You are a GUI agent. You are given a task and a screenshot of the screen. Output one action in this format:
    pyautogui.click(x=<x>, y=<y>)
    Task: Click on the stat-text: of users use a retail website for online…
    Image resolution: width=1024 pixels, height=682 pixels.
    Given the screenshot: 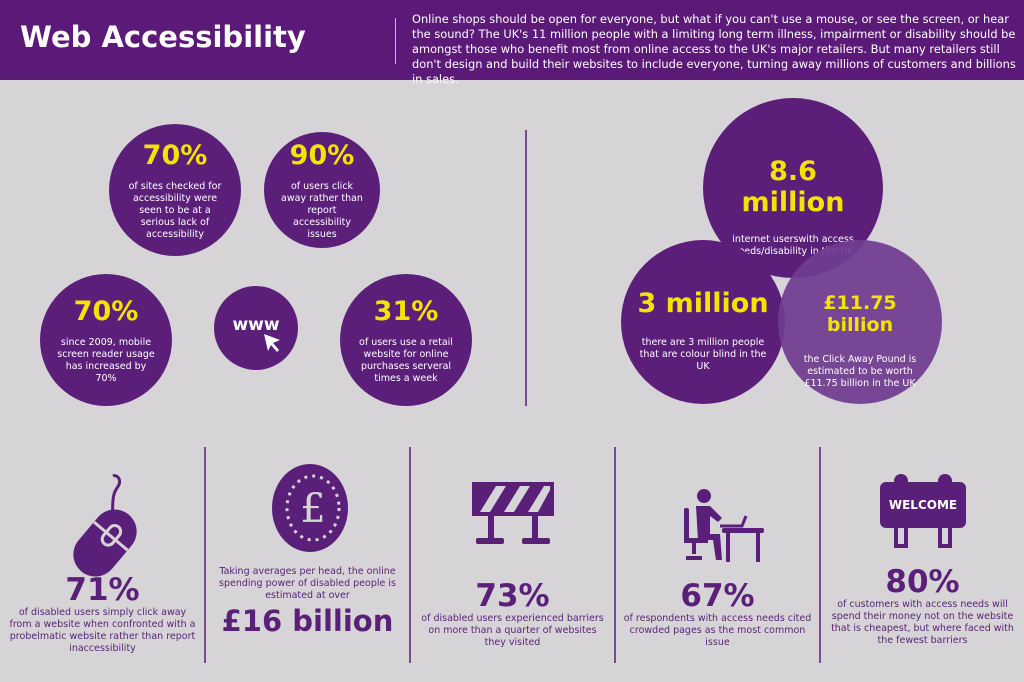 What is the action you would take?
    pyautogui.click(x=406, y=360)
    